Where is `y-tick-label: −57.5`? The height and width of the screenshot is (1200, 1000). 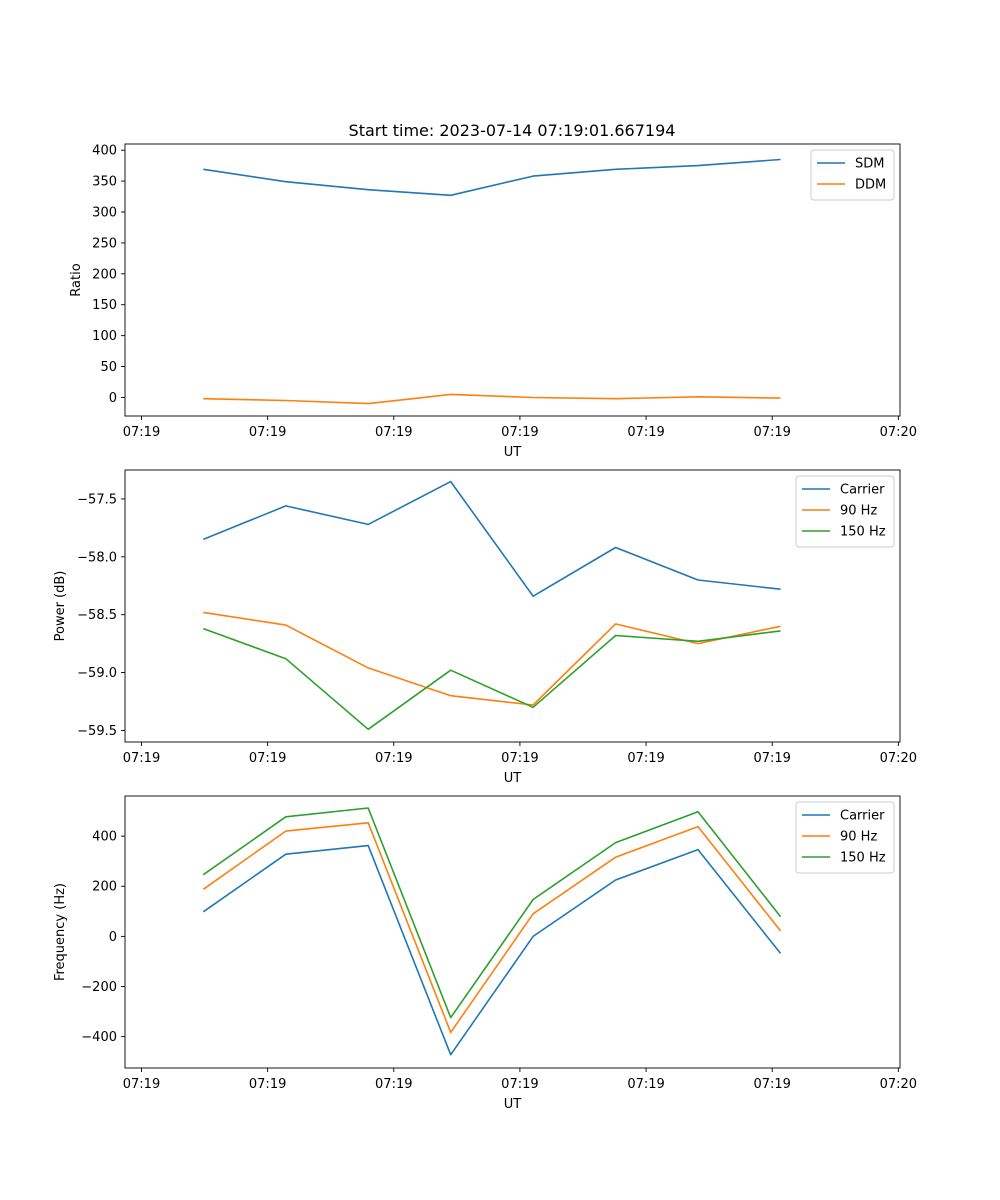
y-tick-label: −57.5 is located at coordinates (97, 499).